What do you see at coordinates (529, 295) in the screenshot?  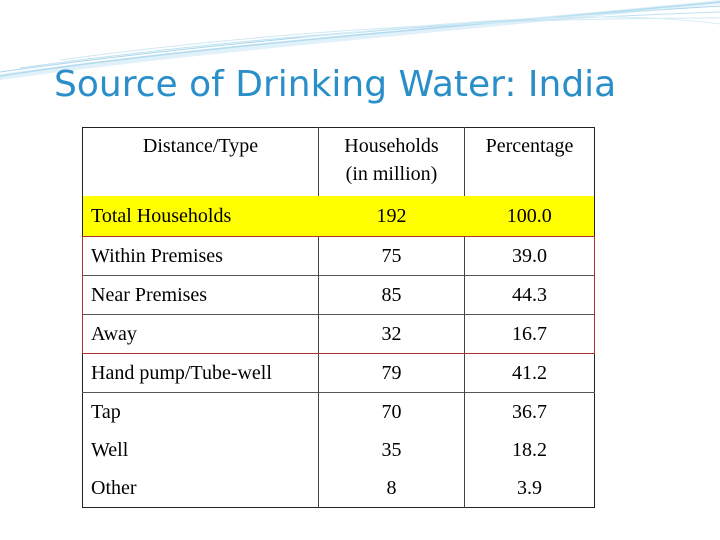 I see `row-percentage: 44.3` at bounding box center [529, 295].